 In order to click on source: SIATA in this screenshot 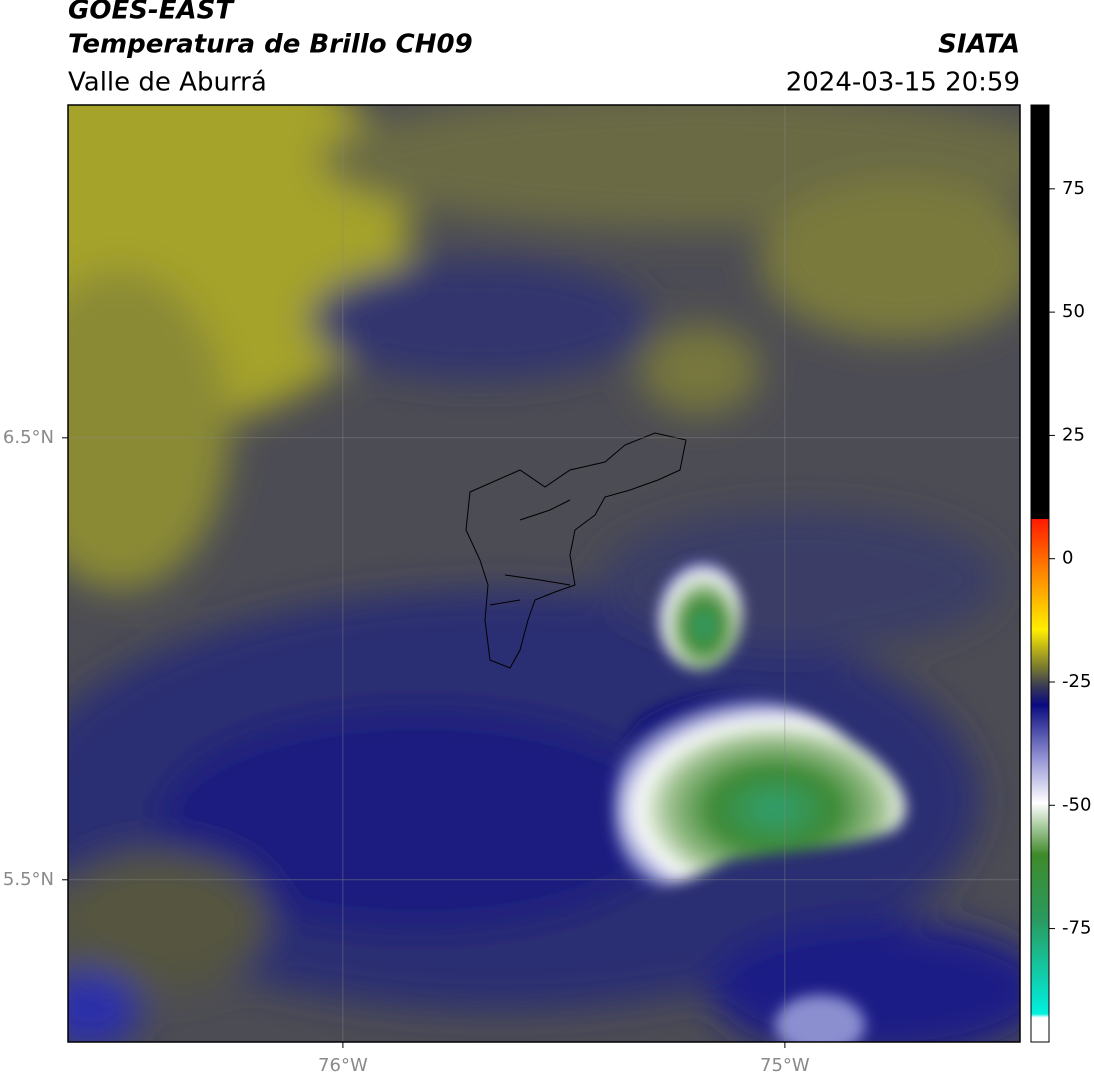, I will do `click(979, 45)`.